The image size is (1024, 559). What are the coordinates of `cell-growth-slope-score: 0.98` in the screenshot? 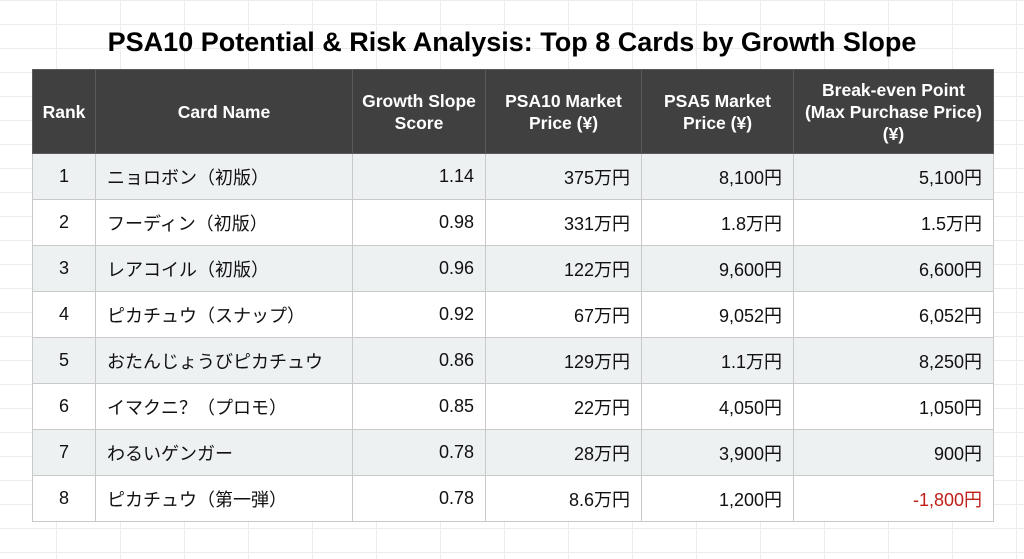 It's located at (419, 222).